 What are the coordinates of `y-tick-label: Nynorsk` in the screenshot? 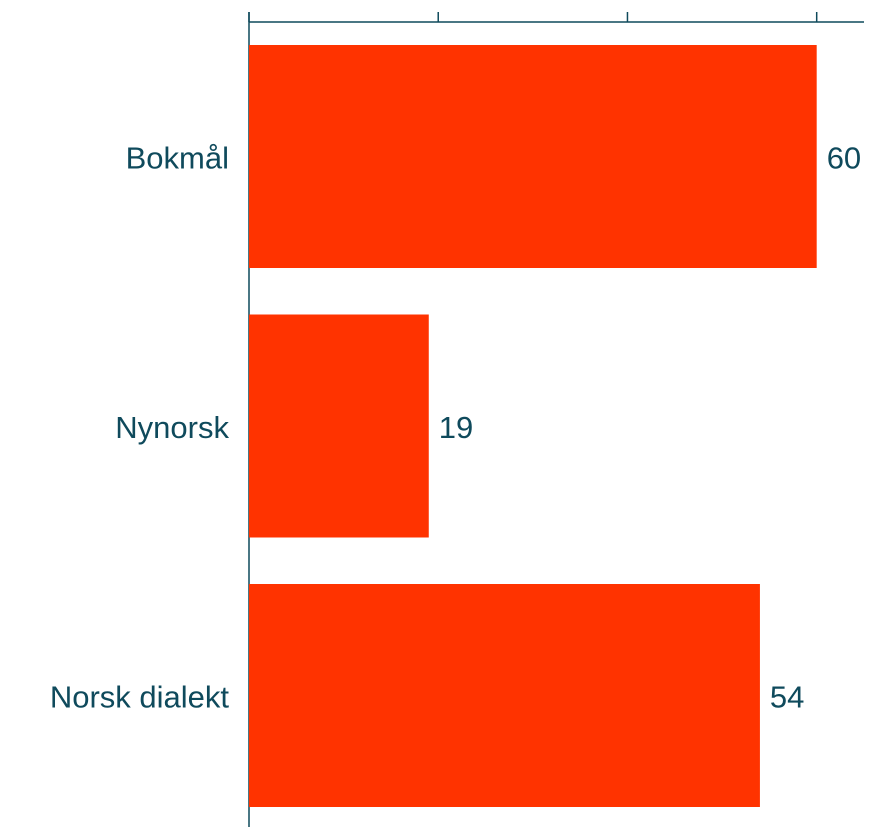 It's located at (172, 427).